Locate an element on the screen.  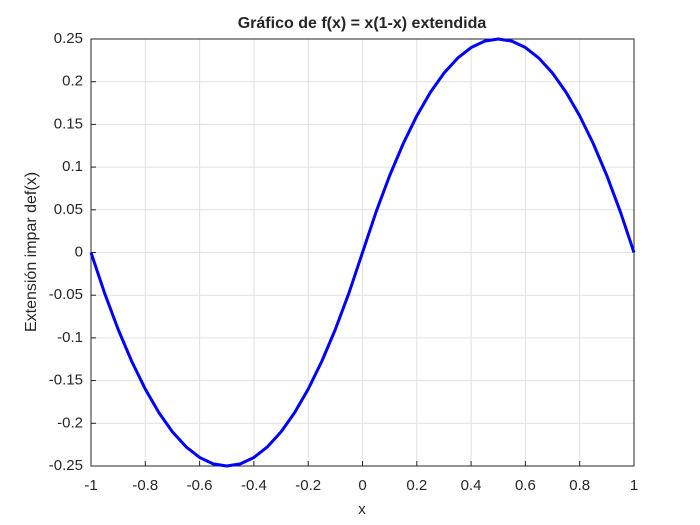
x-tick-label: -1 is located at coordinates (90, 485).